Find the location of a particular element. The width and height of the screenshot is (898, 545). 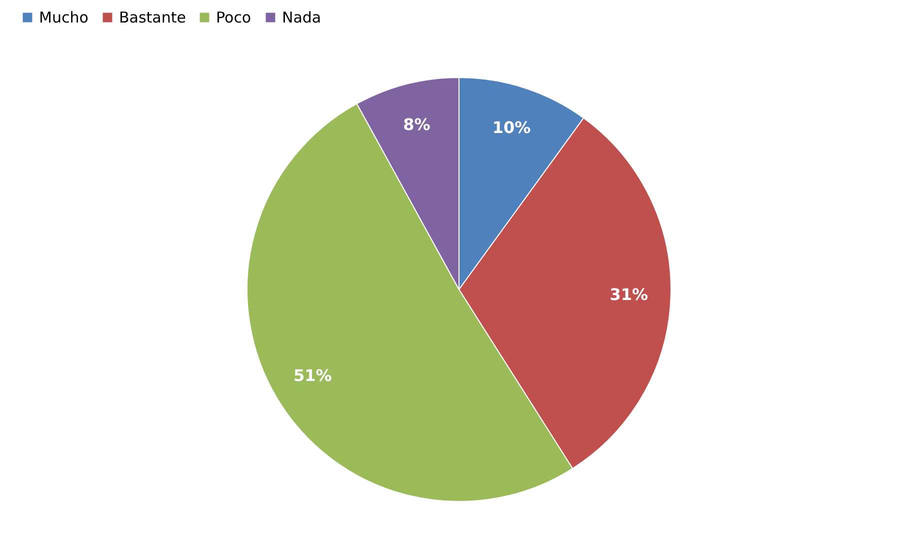

data-label: 10% is located at coordinates (511, 127).